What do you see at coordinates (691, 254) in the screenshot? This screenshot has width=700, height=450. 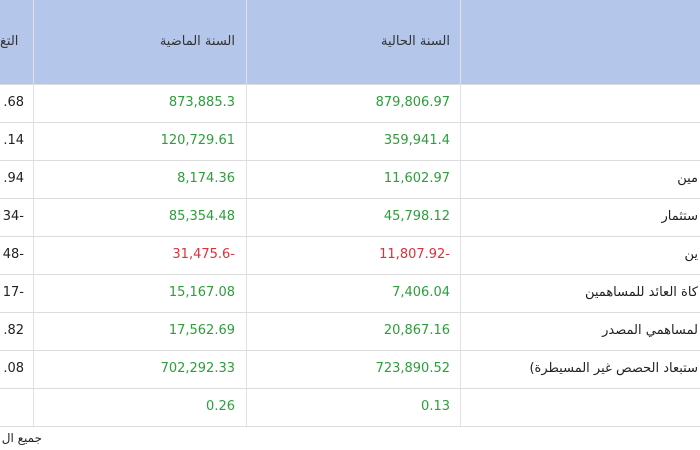 I see `row-label: ين` at bounding box center [691, 254].